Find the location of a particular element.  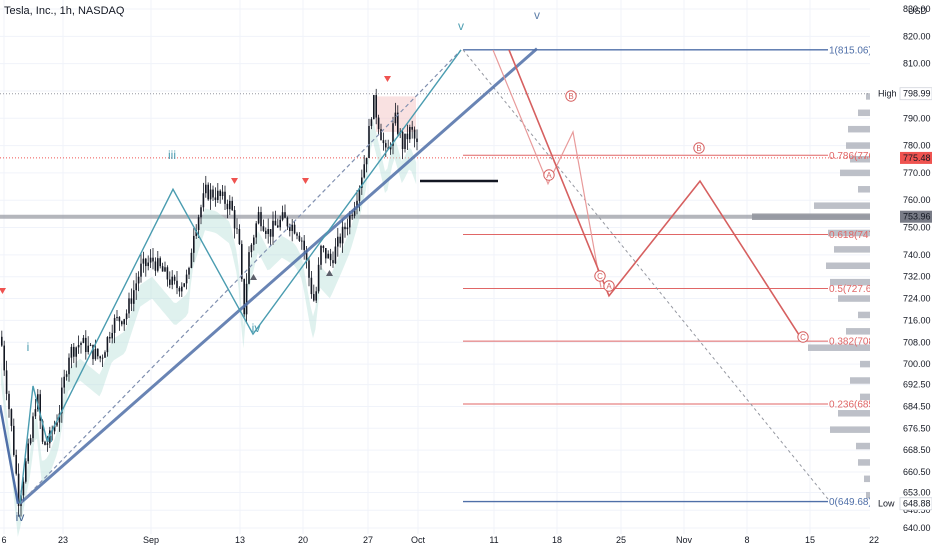

price-tick-label: 660.50 is located at coordinates (917, 472).